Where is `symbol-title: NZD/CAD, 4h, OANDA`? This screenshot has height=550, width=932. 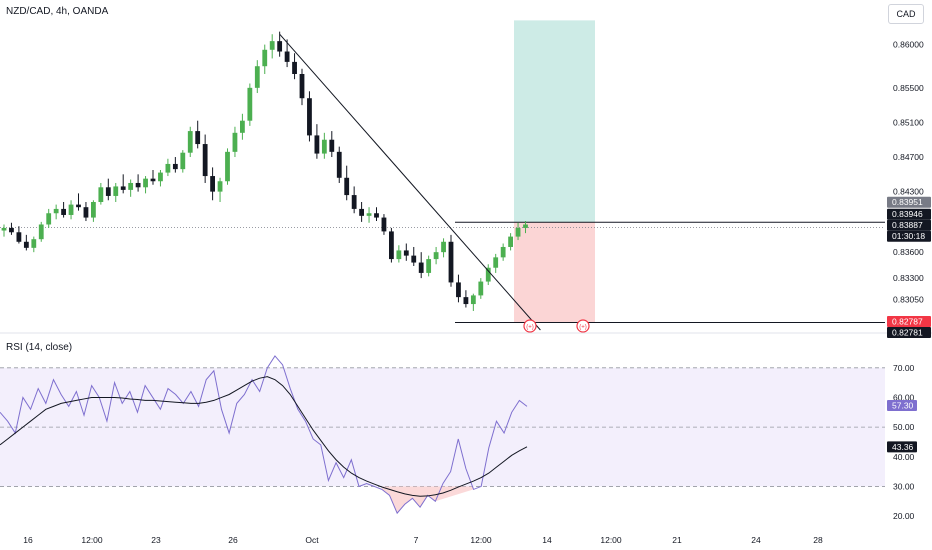
symbol-title: NZD/CAD, 4h, OANDA is located at coordinates (57, 11).